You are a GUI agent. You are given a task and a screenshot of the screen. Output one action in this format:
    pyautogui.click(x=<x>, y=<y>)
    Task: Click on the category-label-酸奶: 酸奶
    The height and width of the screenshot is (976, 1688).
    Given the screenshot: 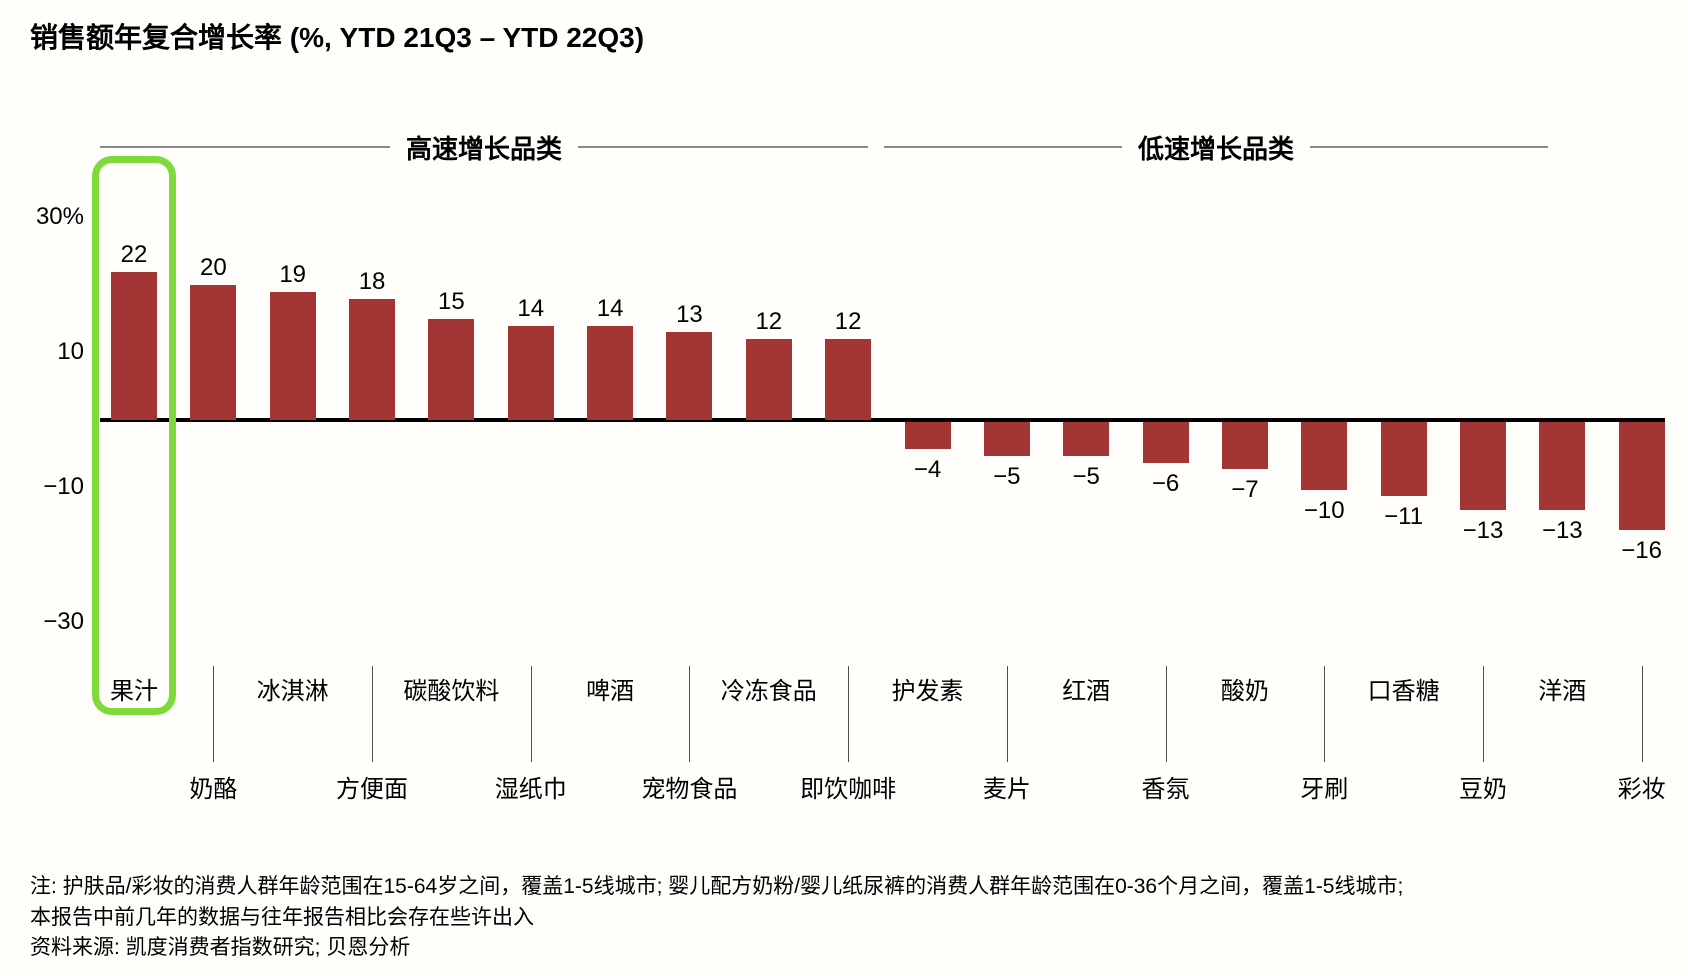 What is the action you would take?
    pyautogui.click(x=1244, y=691)
    